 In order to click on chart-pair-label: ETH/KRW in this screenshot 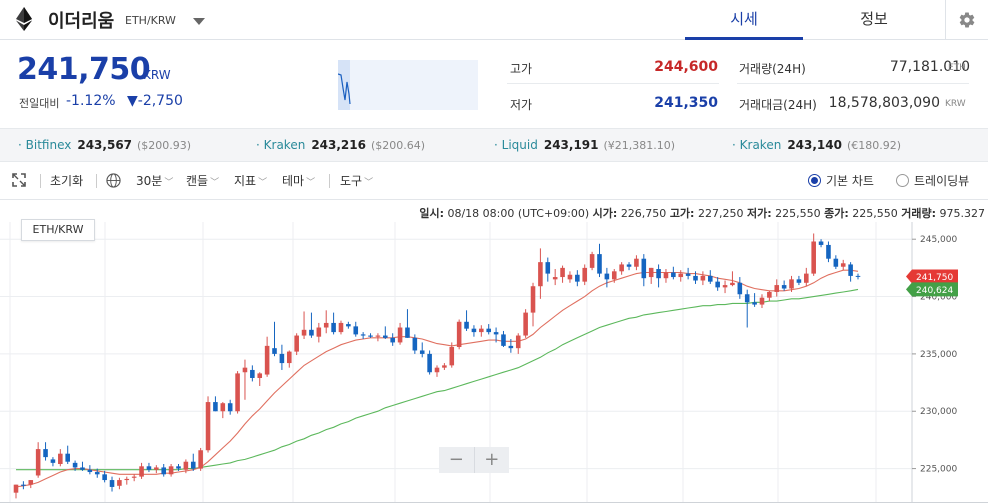, I will do `click(58, 230)`.